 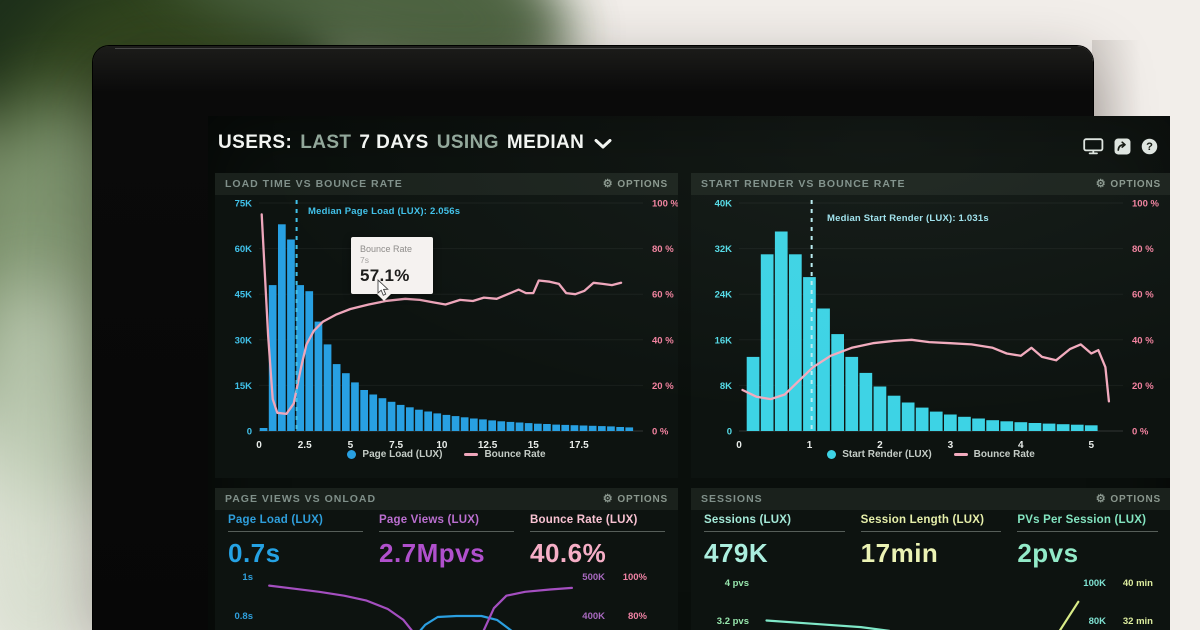 What do you see at coordinates (736, 553) in the screenshot?
I see `metric-value: 479K` at bounding box center [736, 553].